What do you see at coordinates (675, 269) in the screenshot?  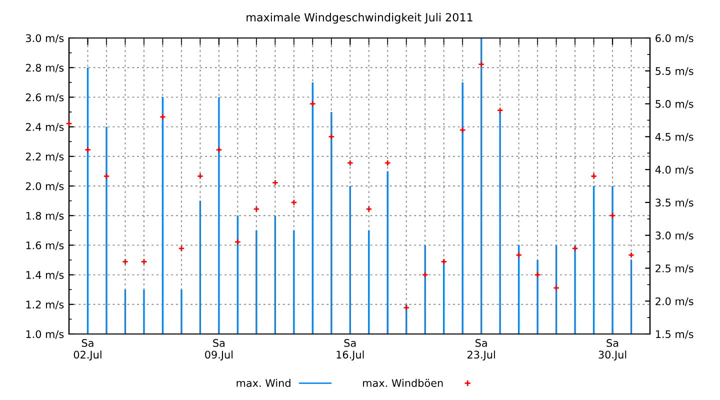 I see `y2-tick-label: 2.5 m/s` at bounding box center [675, 269].